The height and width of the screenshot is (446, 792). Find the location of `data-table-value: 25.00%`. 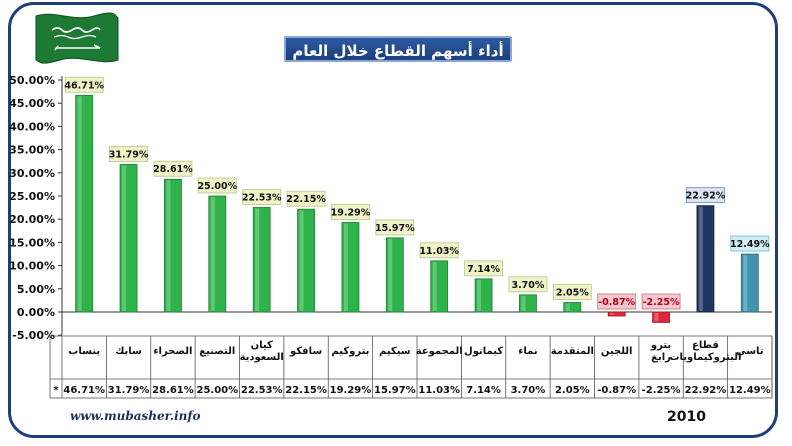

data-table-value: 25.00% is located at coordinates (217, 390).